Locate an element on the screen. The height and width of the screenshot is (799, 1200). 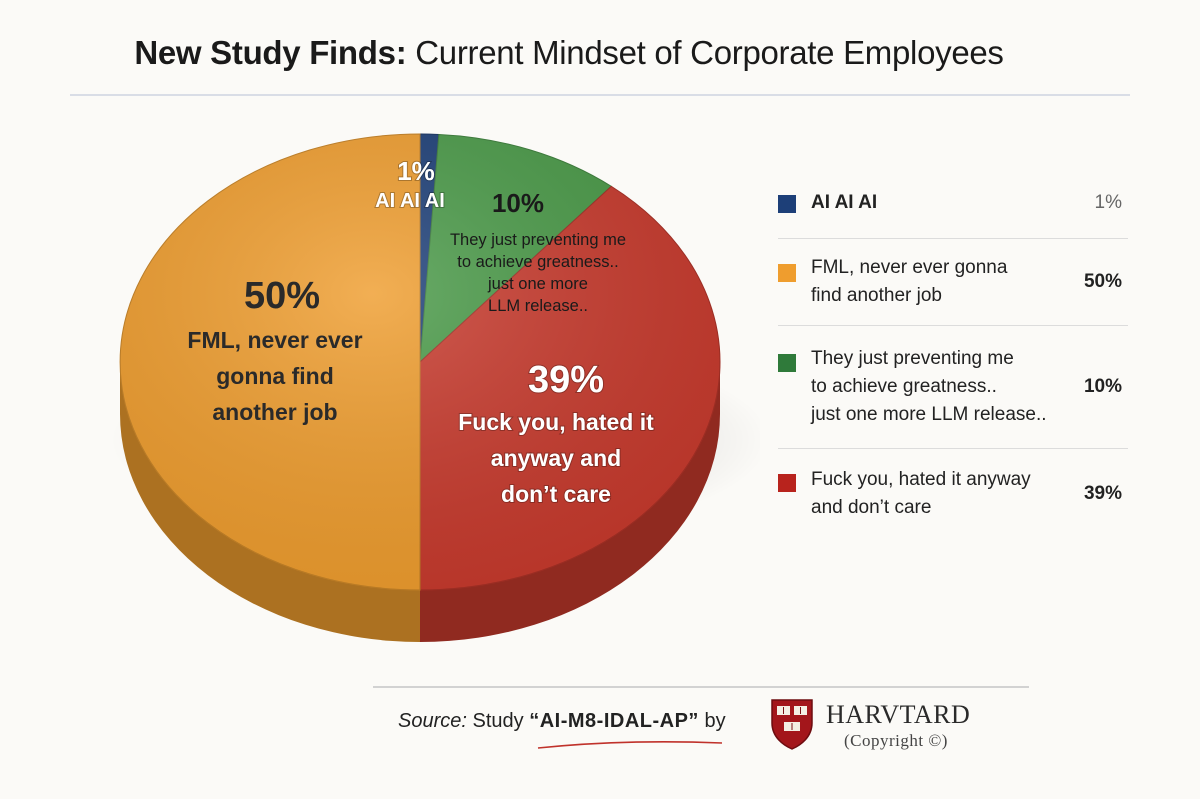
title-divider is located at coordinates (600, 95).